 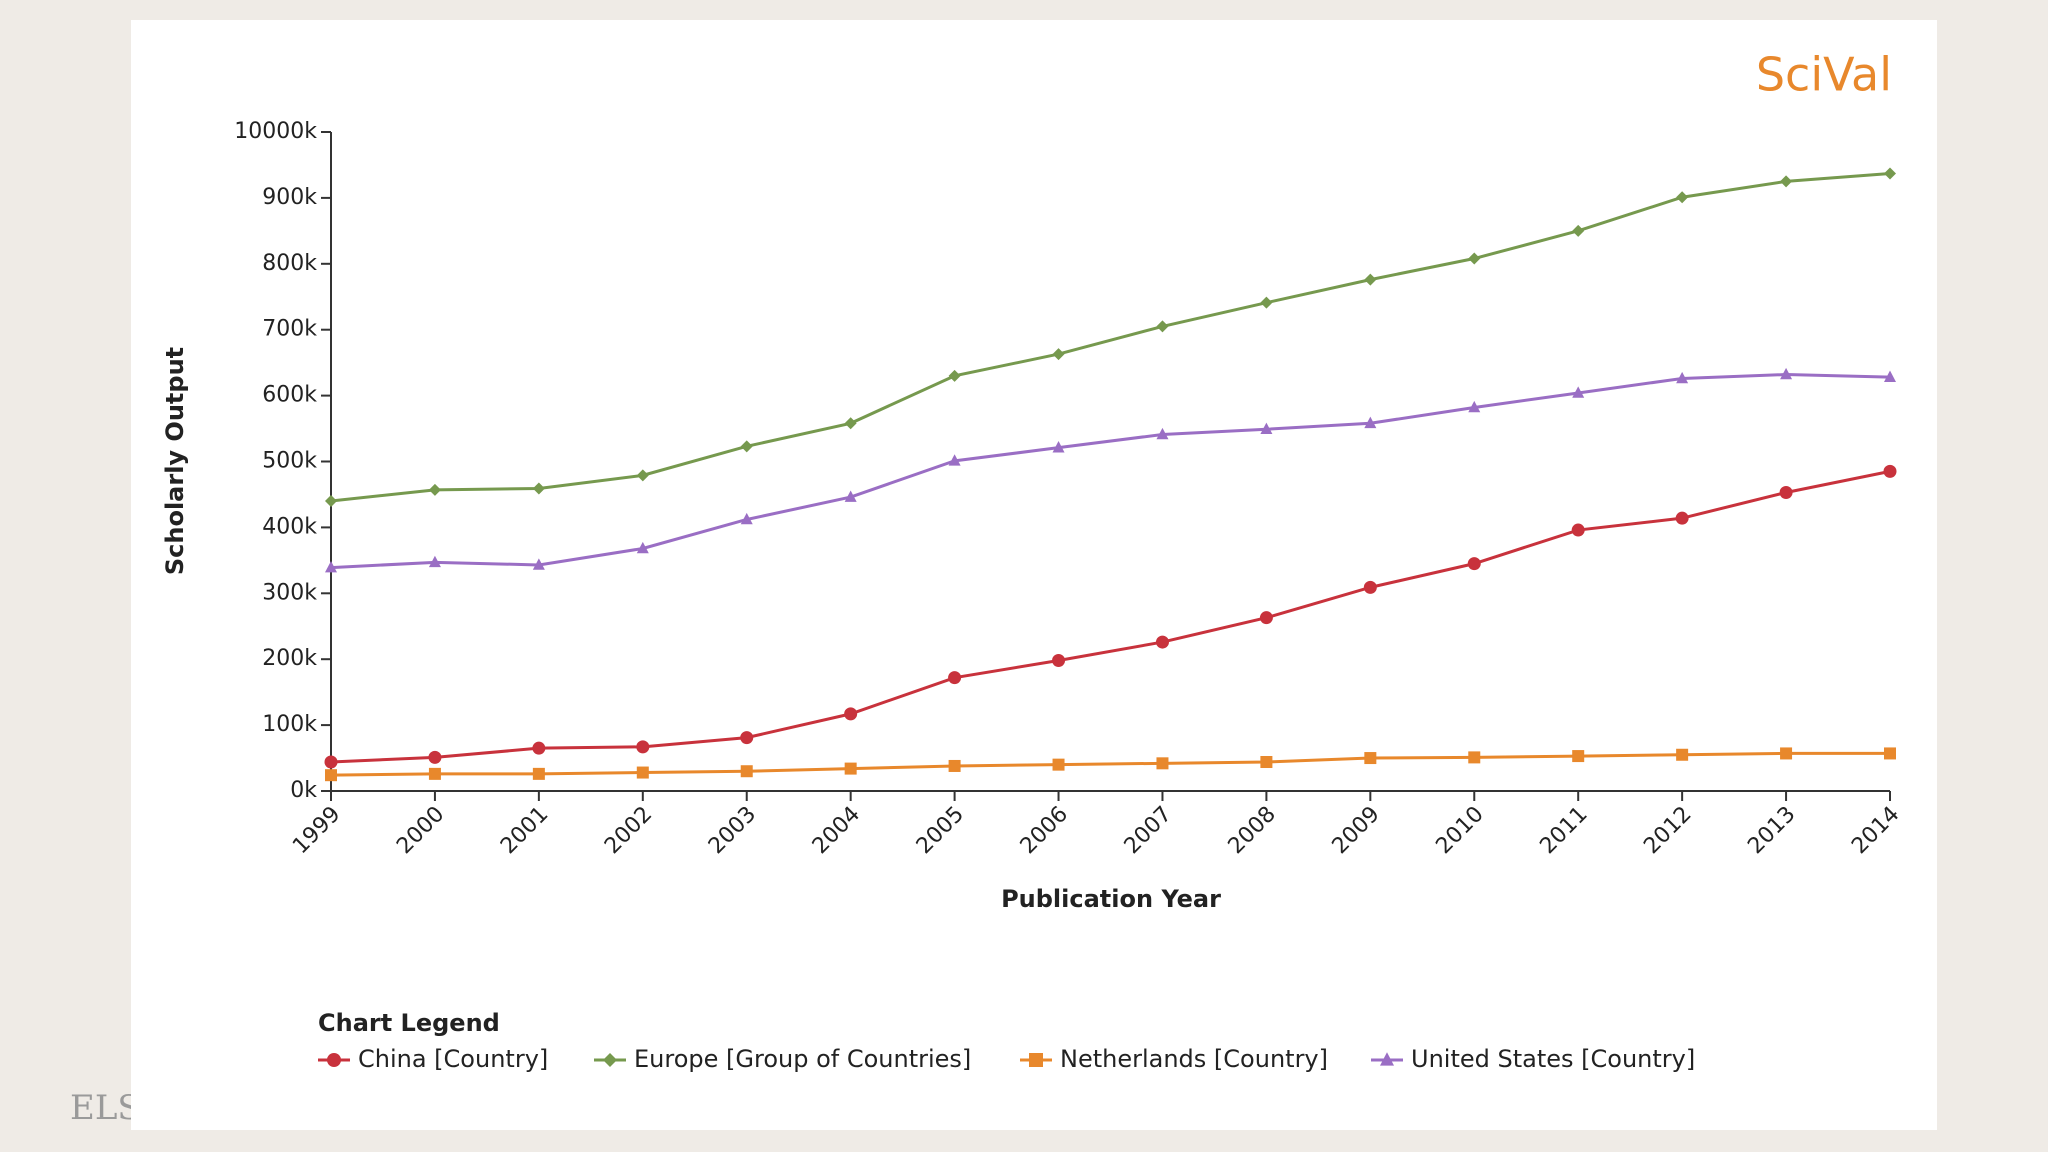 I want to click on legend-label: China [Country], so click(x=453, y=1059).